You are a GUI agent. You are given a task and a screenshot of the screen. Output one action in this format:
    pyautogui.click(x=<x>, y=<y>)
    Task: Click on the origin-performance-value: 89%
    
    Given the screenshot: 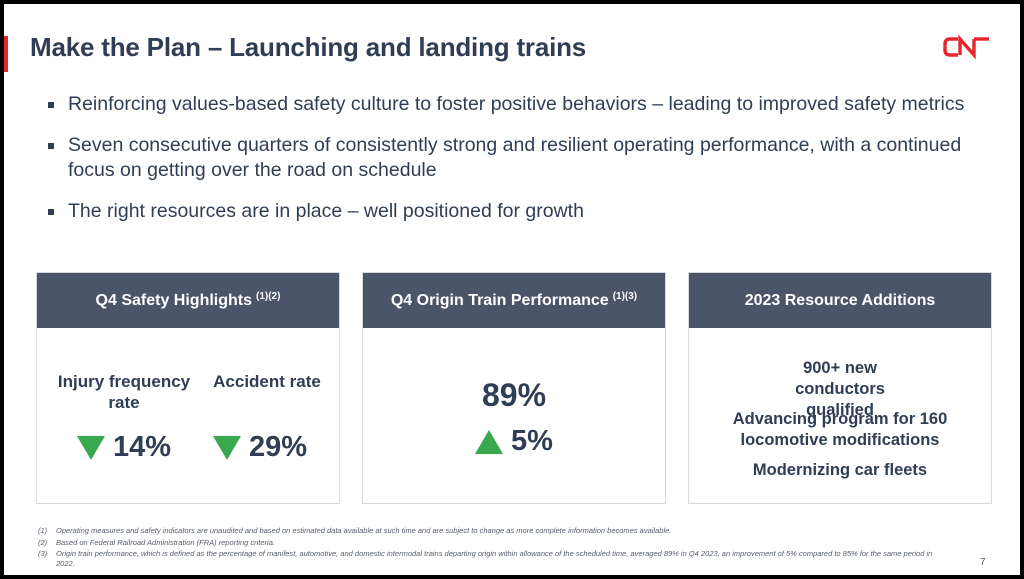 What is the action you would take?
    pyautogui.click(x=514, y=395)
    